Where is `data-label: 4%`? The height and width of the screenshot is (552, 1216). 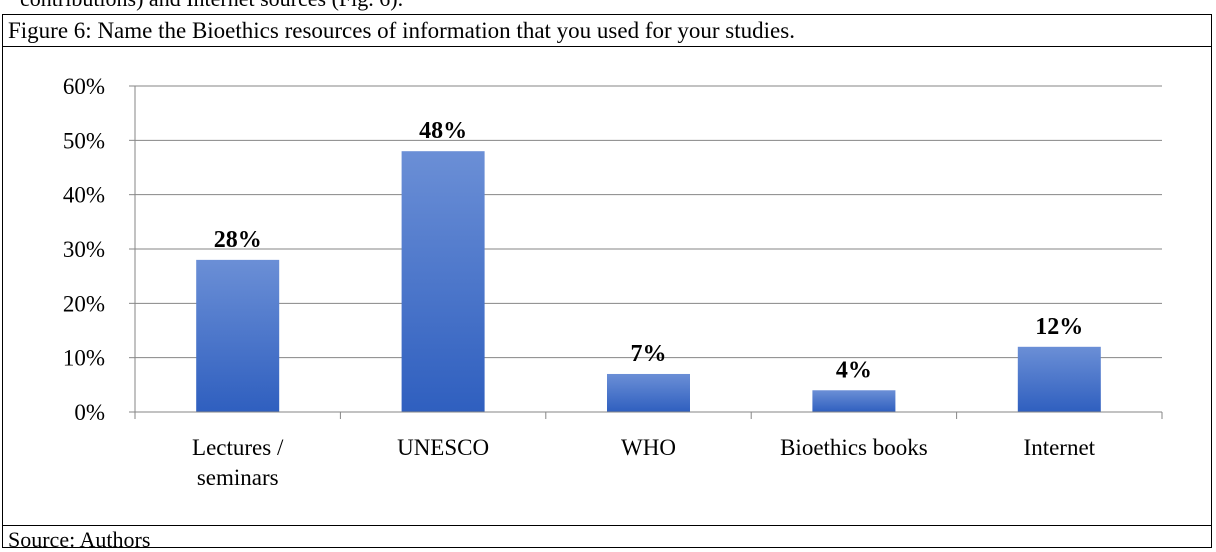
data-label: 4% is located at coordinates (854, 370).